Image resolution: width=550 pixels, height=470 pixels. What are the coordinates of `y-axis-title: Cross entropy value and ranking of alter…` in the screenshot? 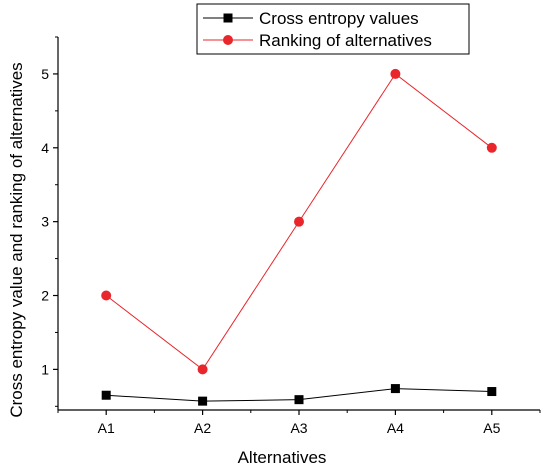 It's located at (16, 239).